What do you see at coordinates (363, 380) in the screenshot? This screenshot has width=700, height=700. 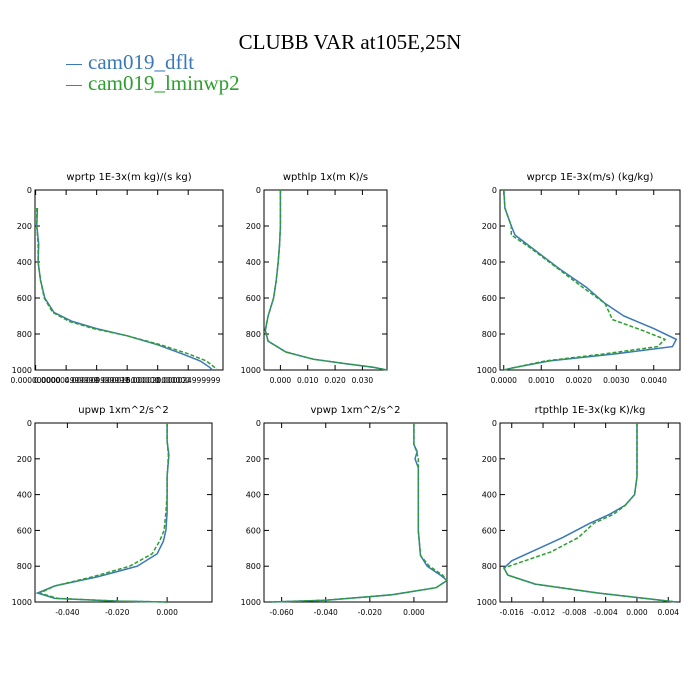 I see `x-tick-label: 0.030` at bounding box center [363, 380].